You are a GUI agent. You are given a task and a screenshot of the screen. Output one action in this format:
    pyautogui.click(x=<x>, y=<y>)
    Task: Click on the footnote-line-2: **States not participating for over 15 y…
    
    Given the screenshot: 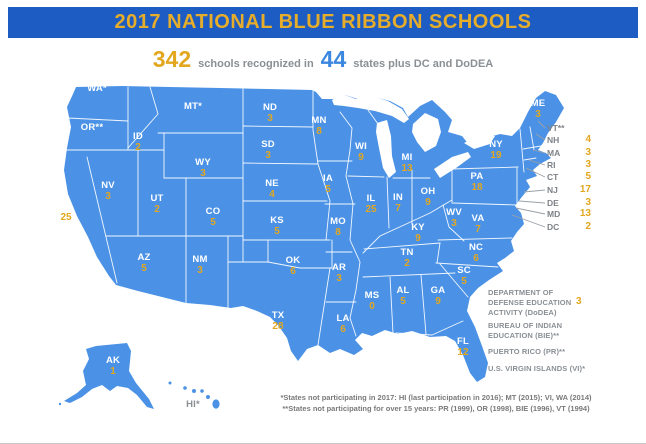 What is the action you would take?
    pyautogui.click(x=436, y=408)
    